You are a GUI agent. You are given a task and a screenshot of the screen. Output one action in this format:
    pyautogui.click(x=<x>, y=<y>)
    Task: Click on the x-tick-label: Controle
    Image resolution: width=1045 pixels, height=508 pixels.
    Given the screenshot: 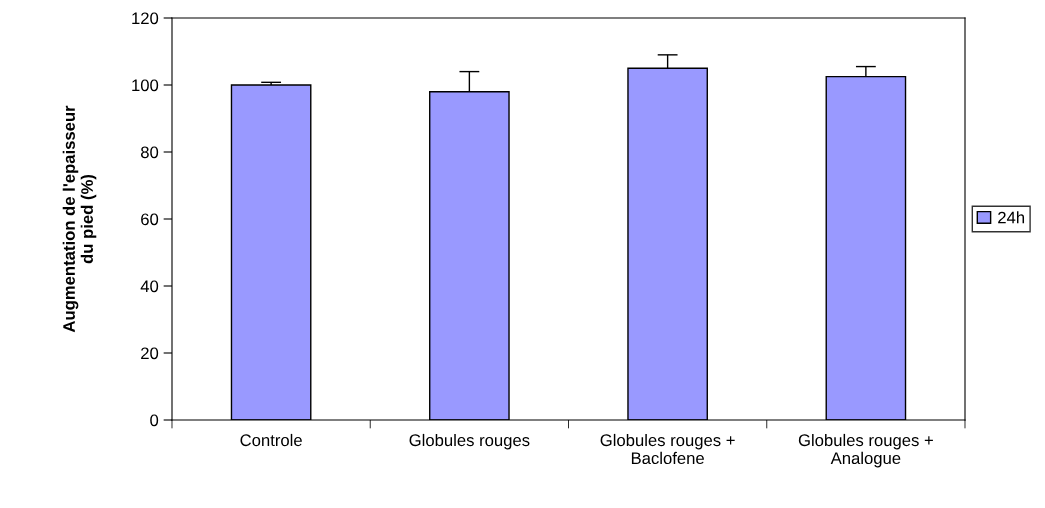 What is the action you would take?
    pyautogui.click(x=271, y=440)
    